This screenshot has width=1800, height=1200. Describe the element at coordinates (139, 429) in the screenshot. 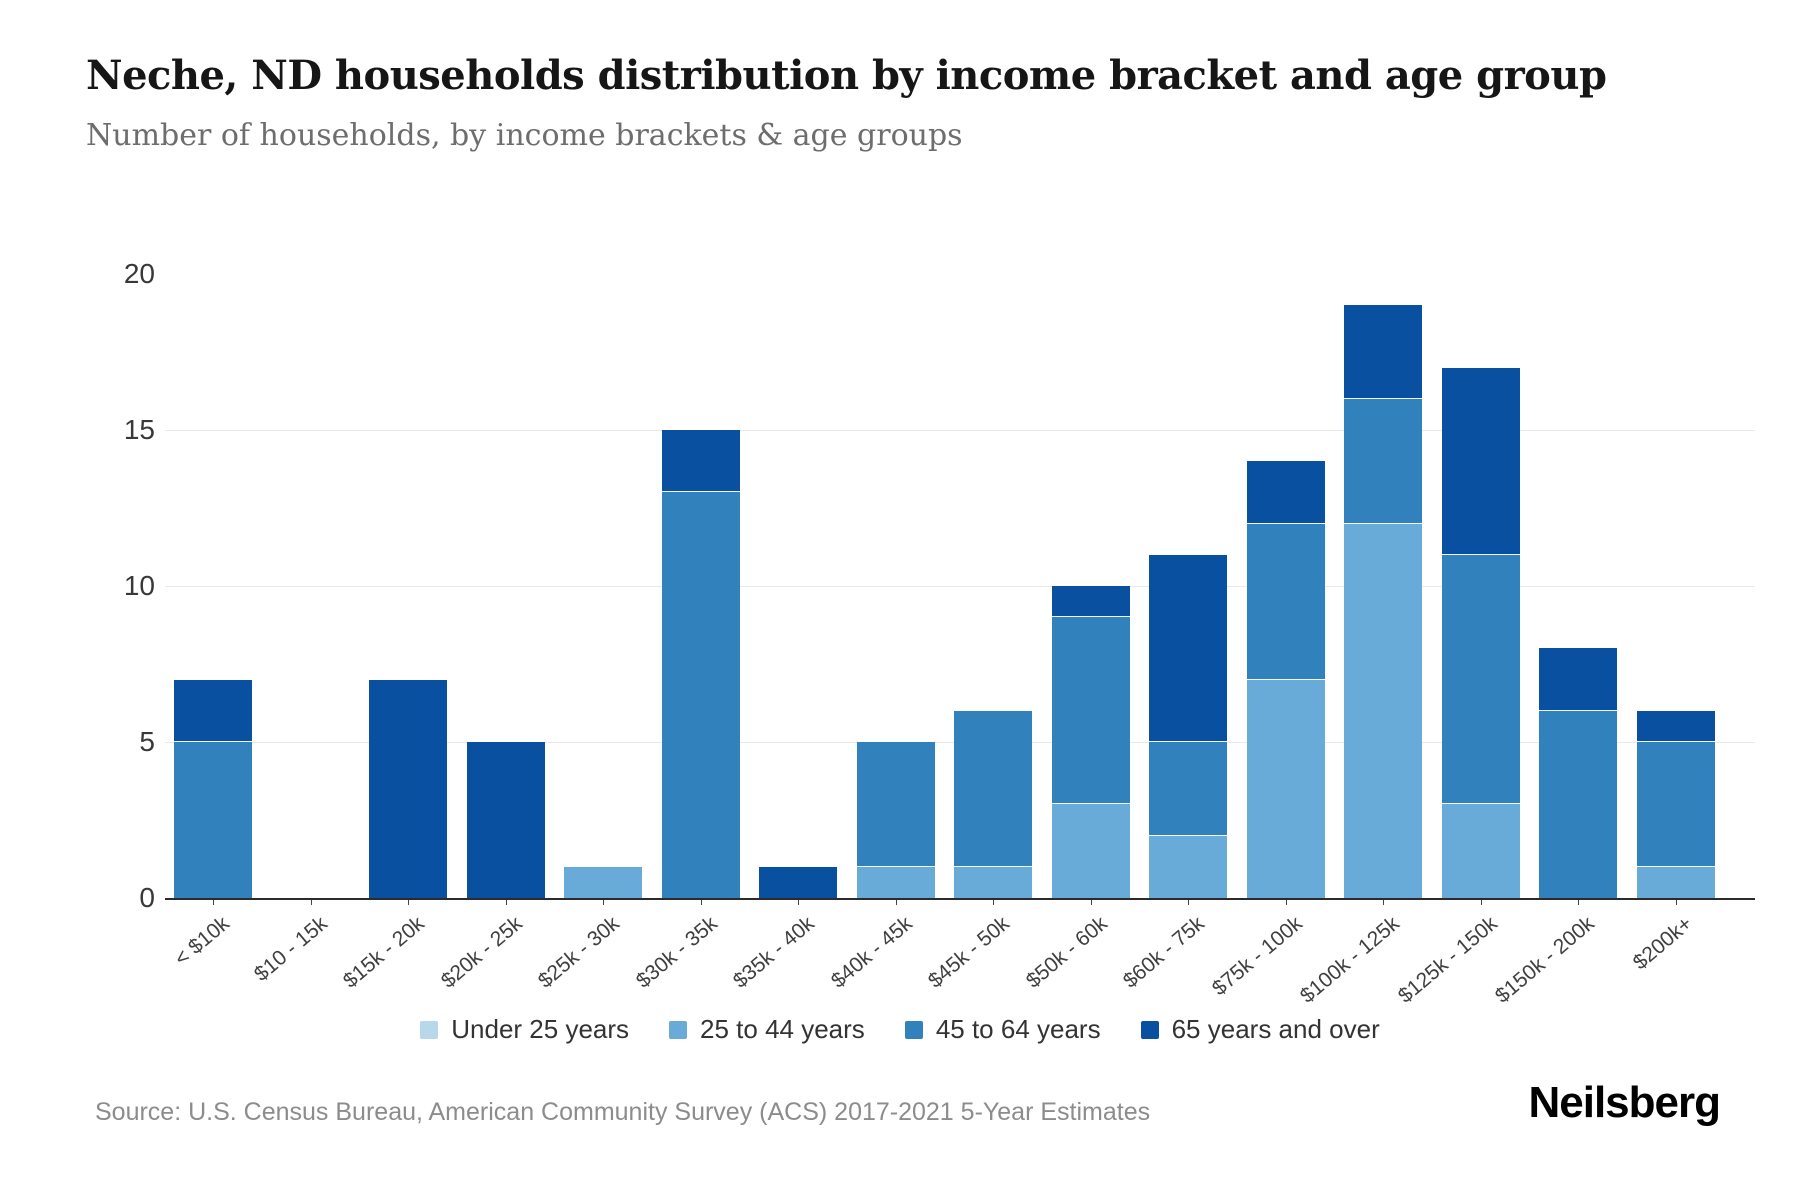

I see `y-axis-tick-label: 15` at that location.